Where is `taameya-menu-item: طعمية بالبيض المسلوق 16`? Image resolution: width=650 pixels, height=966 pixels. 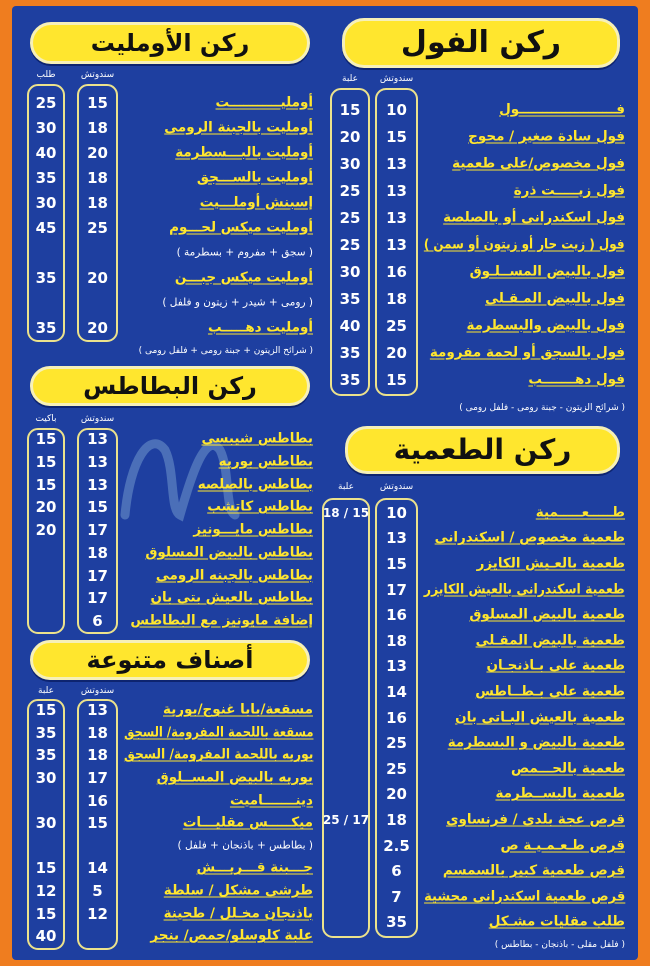
taameya-menu-item: طعمية بالبيض المسلوق 16 is located at coordinates (477, 615).